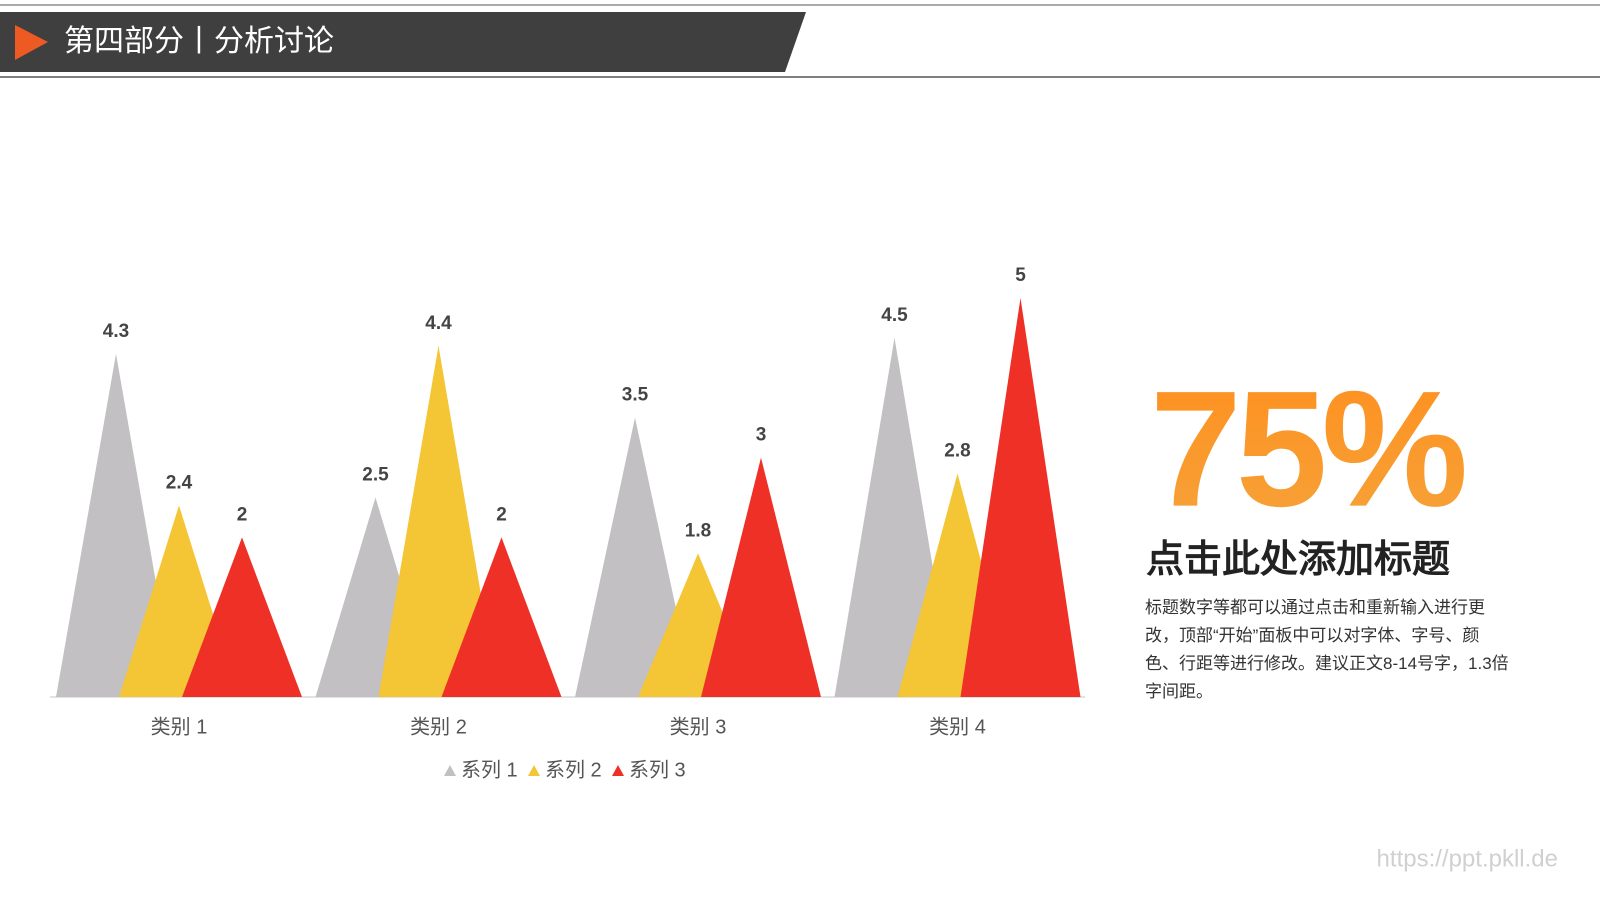  What do you see at coordinates (1298, 560) in the screenshot?
I see `side-title: 点击此处添加标题` at bounding box center [1298, 560].